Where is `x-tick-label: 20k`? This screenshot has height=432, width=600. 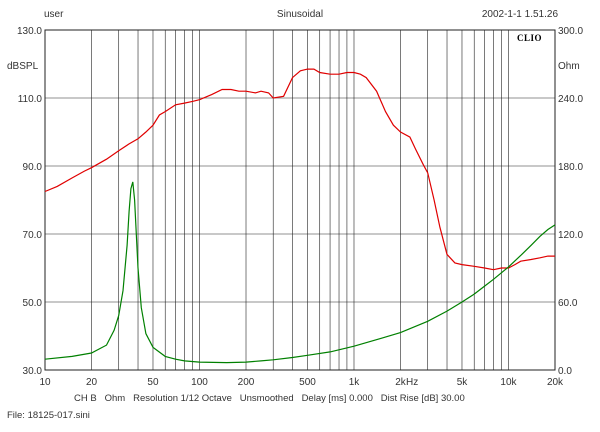 x-tick-label: 20k is located at coordinates (555, 382).